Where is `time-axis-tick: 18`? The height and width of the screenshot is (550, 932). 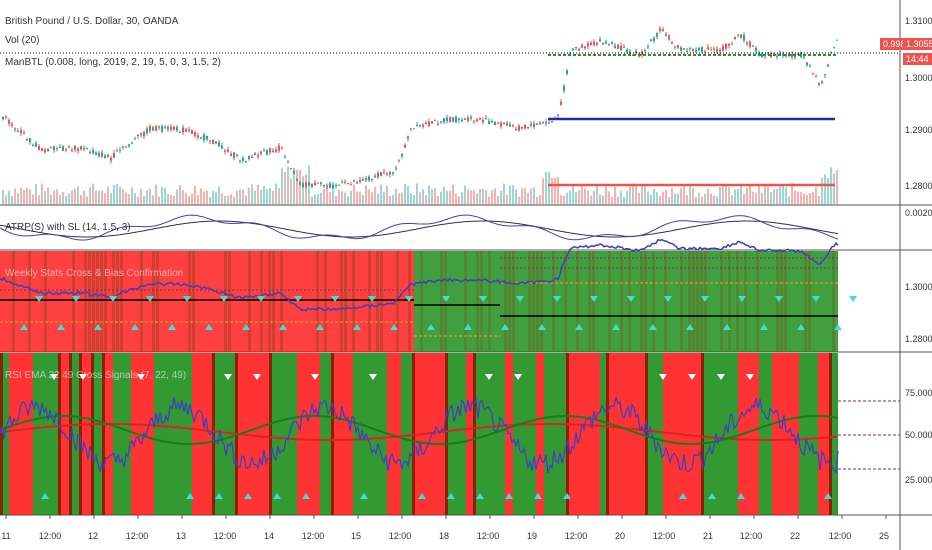 time-axis-tick: 18 is located at coordinates (444, 536).